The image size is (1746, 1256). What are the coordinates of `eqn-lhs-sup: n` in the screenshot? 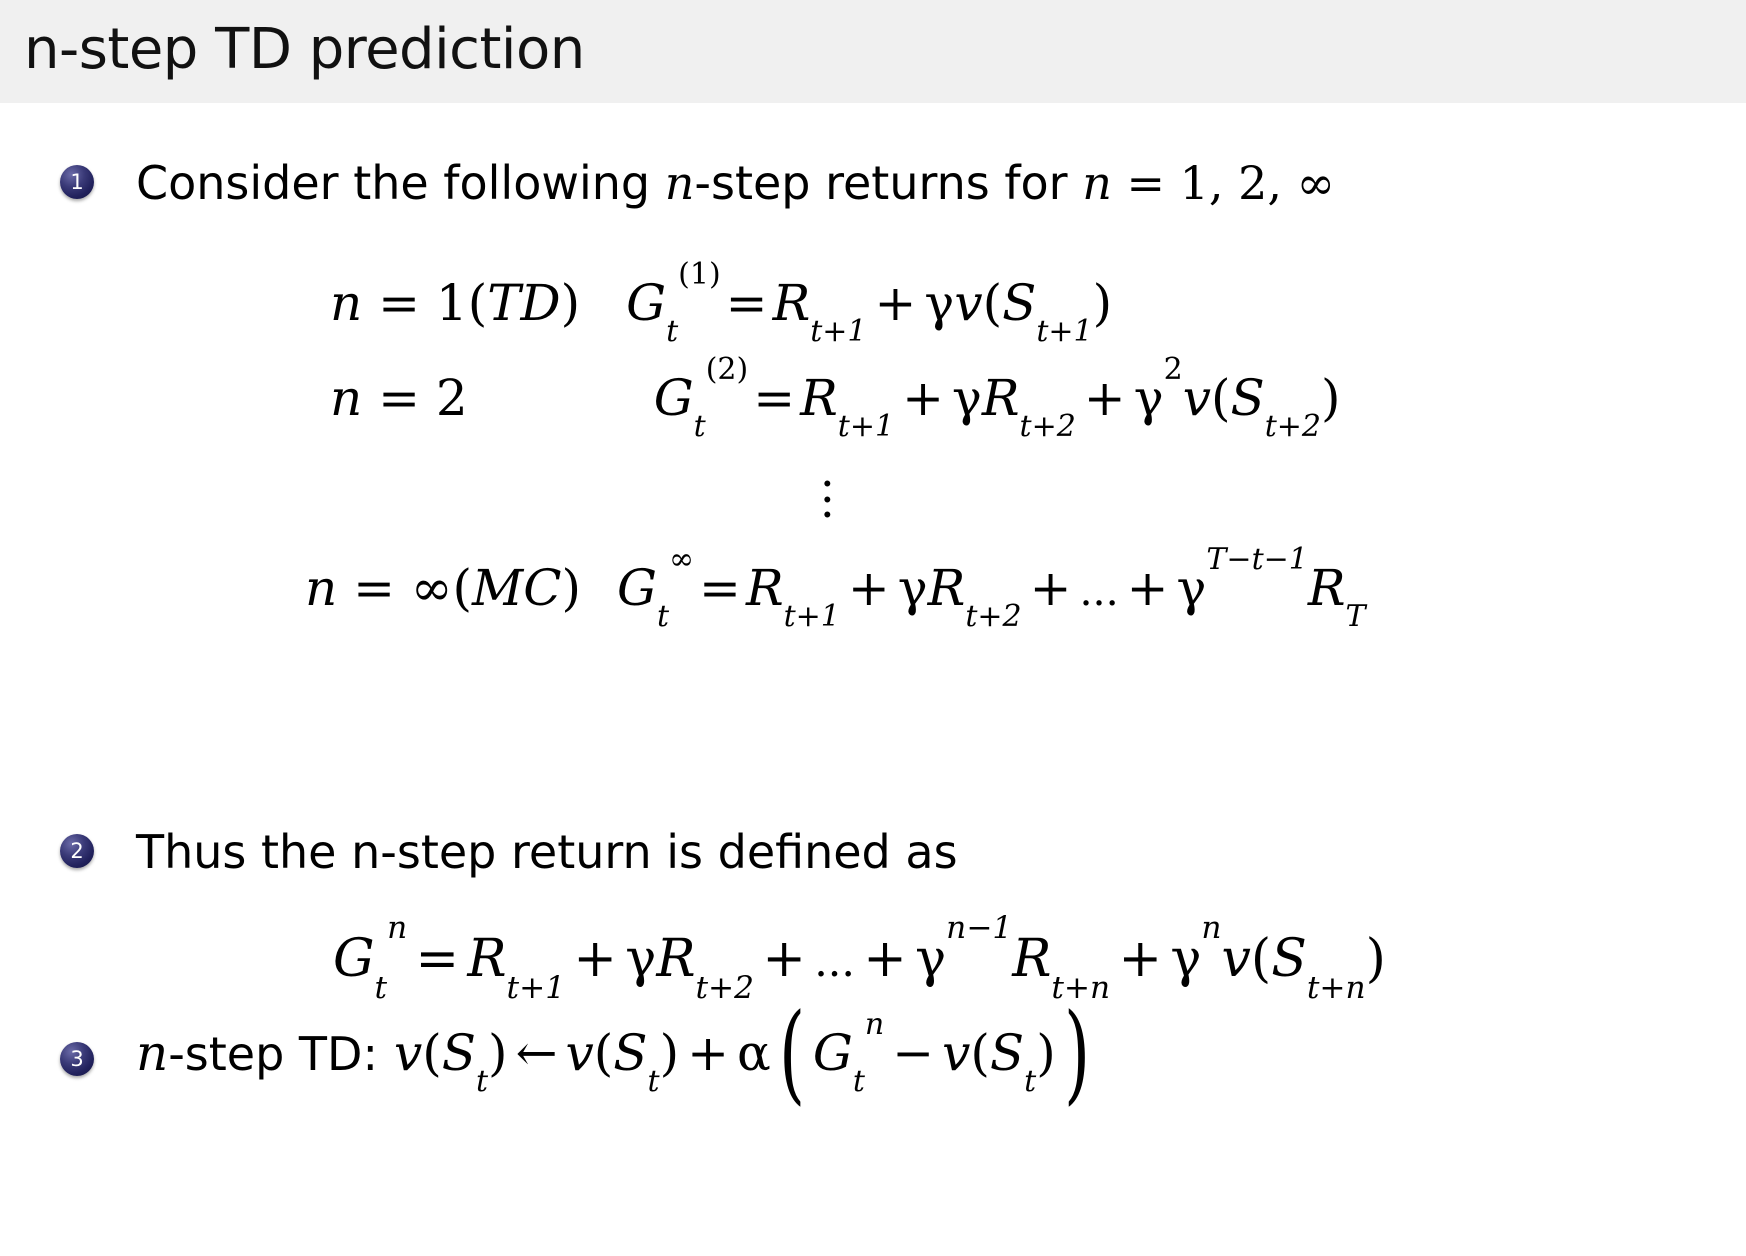 It's located at (397, 928).